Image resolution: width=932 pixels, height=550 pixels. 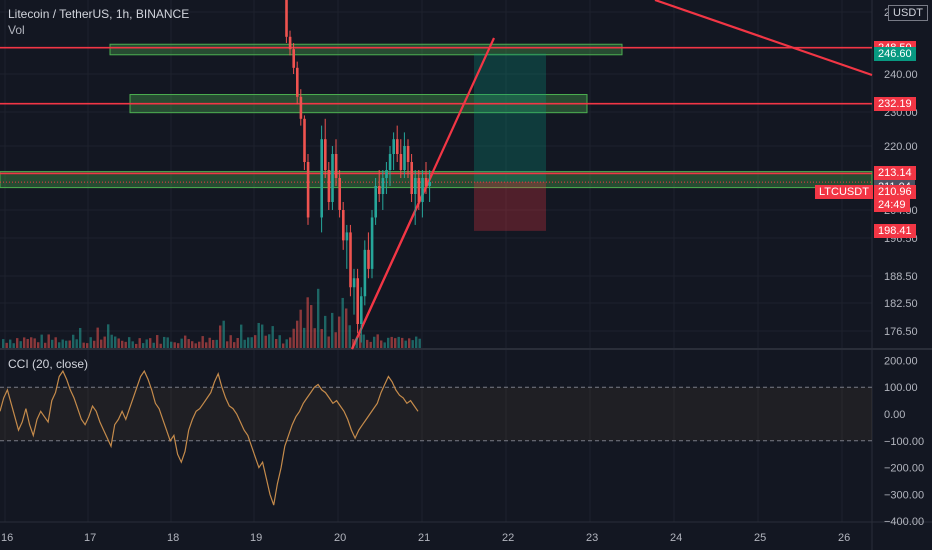 I want to click on price-tick-label: 176.50, so click(x=901, y=332).